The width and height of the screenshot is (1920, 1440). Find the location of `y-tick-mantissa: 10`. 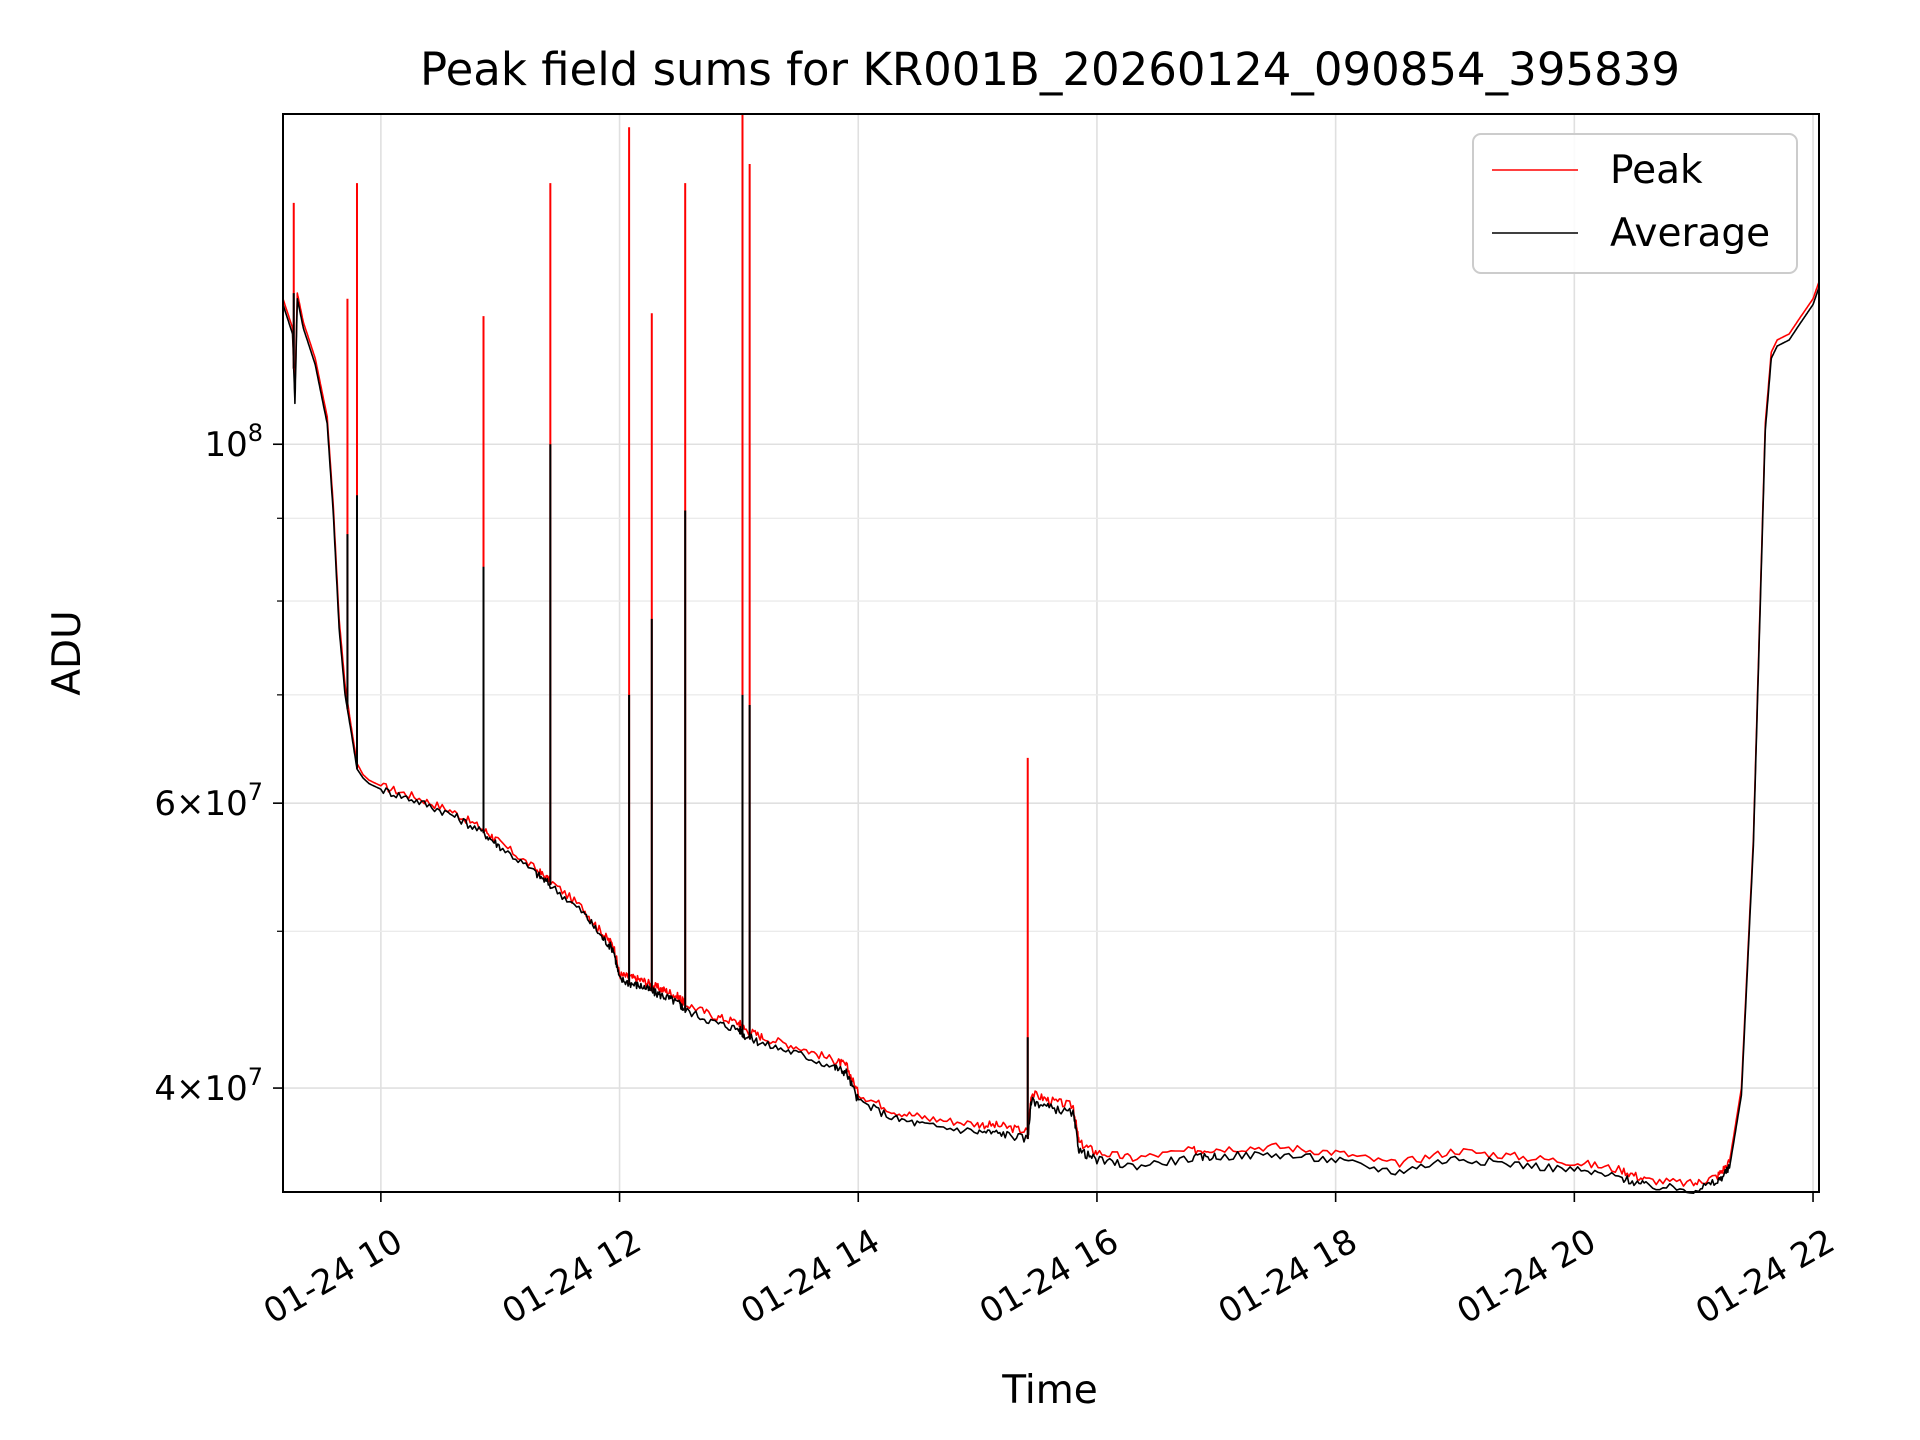

y-tick-mantissa: 10 is located at coordinates (225, 445).